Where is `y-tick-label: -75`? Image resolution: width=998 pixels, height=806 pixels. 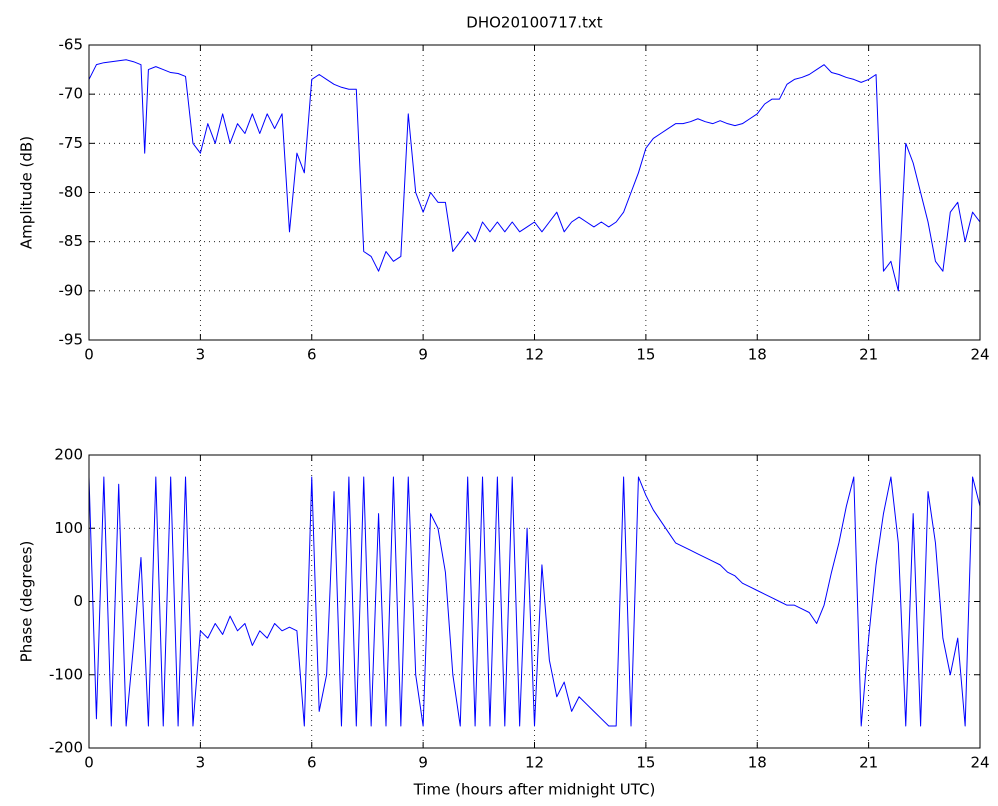 y-tick-label: -75 is located at coordinates (71, 143).